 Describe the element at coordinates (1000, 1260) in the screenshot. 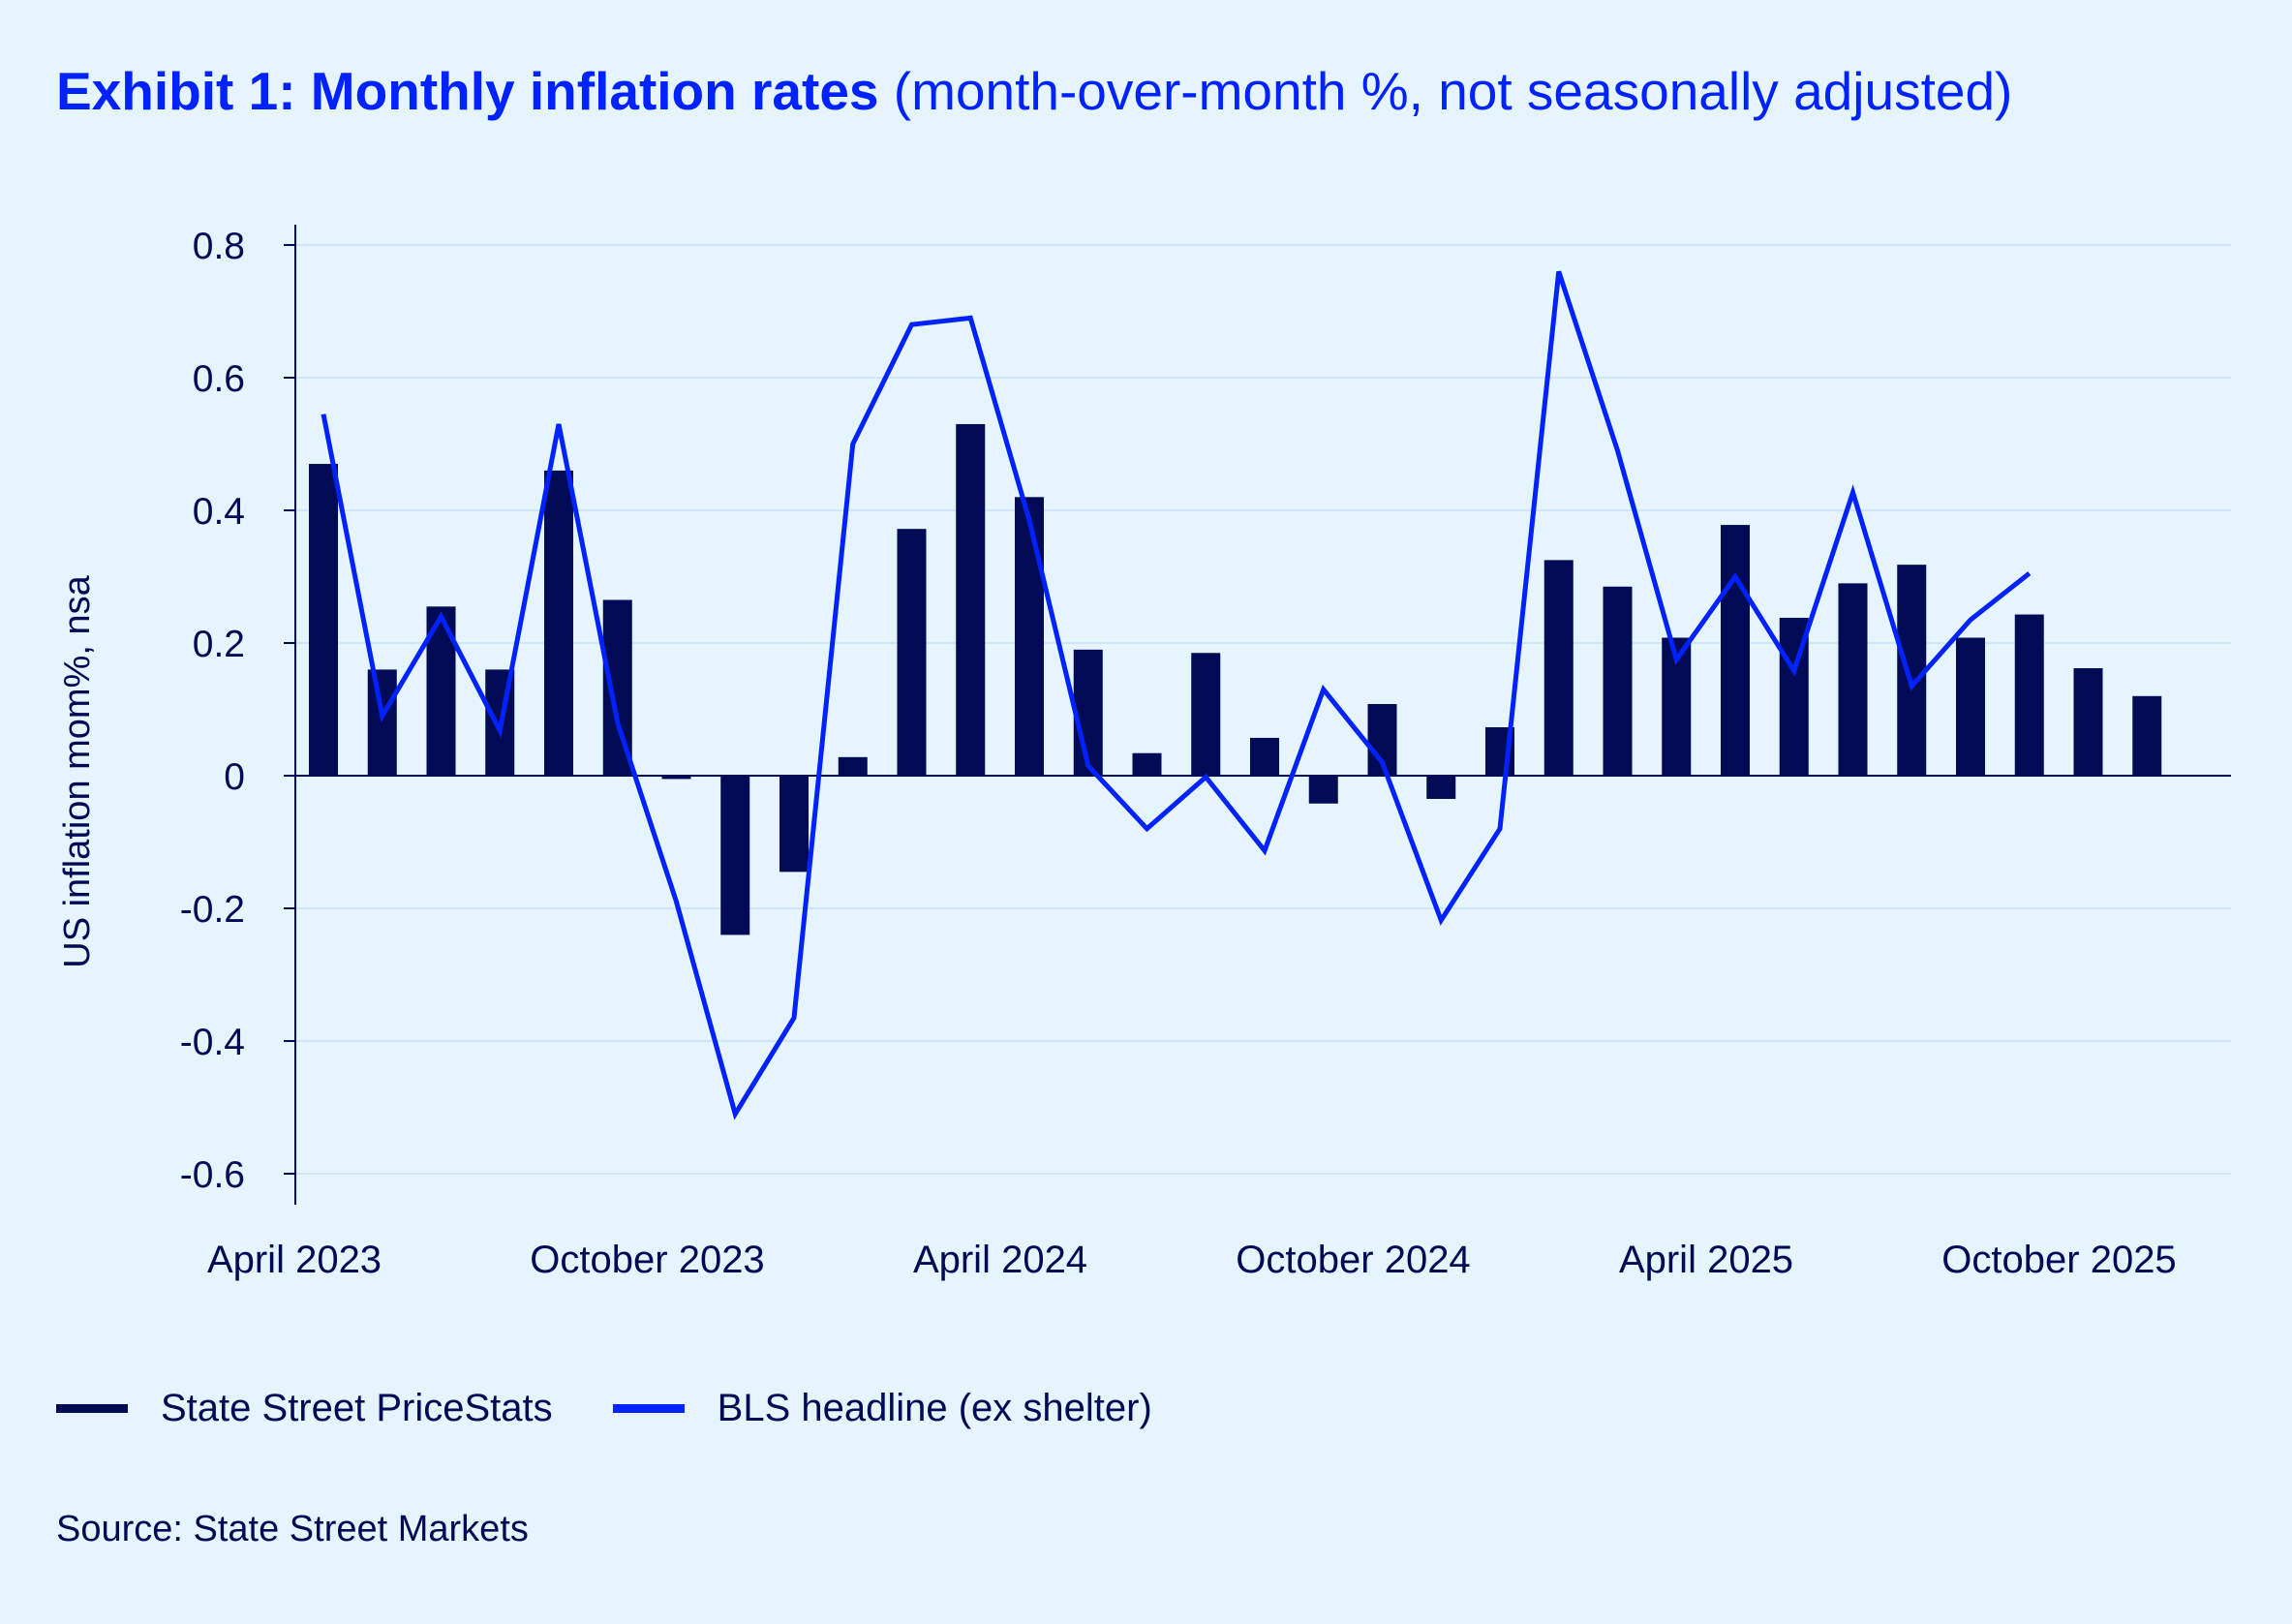

I see `x-tick-label: April 2024` at that location.